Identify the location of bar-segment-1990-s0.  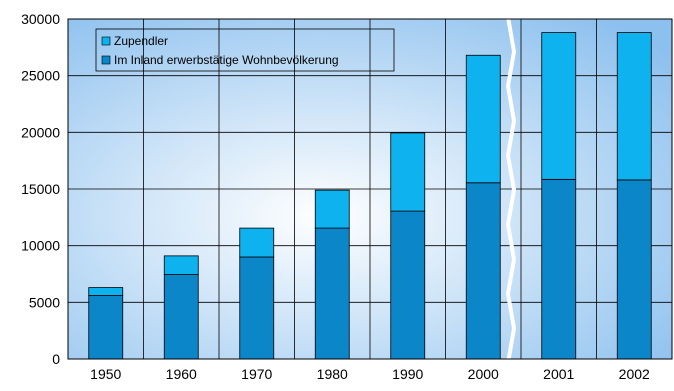
(408, 285).